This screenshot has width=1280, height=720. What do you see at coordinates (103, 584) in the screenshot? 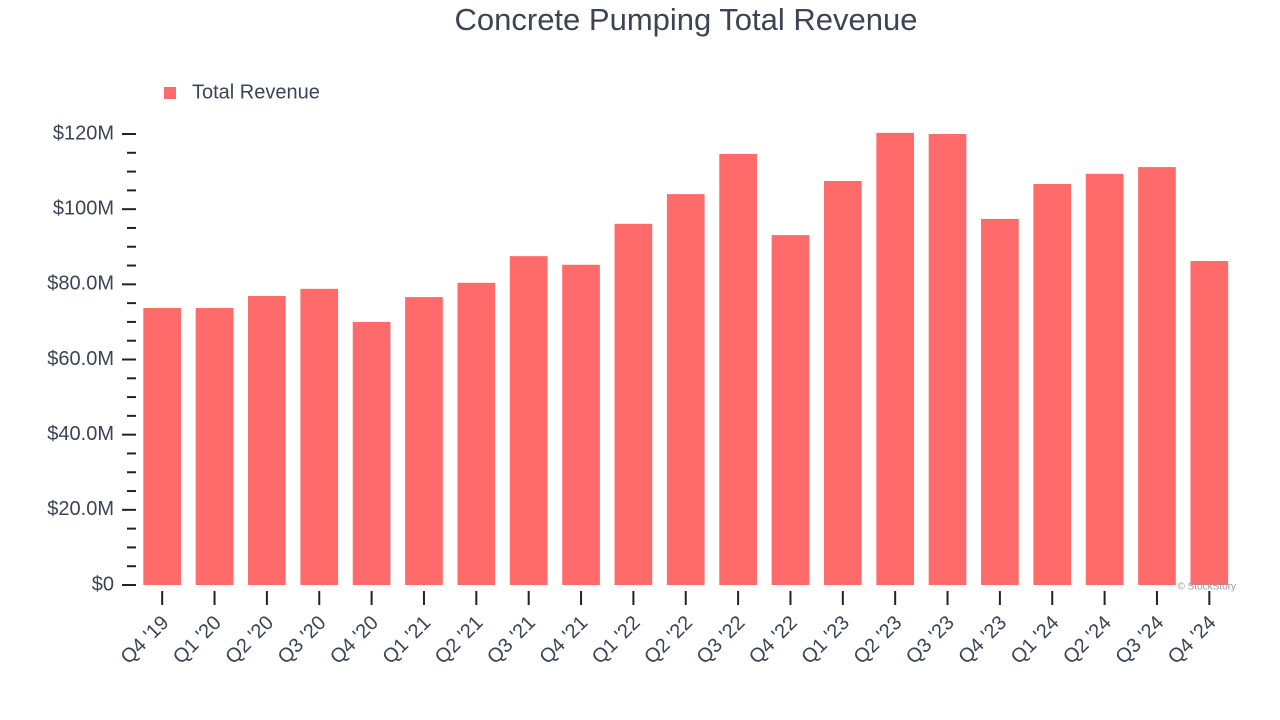
I see `y-tick-label: $0` at bounding box center [103, 584].